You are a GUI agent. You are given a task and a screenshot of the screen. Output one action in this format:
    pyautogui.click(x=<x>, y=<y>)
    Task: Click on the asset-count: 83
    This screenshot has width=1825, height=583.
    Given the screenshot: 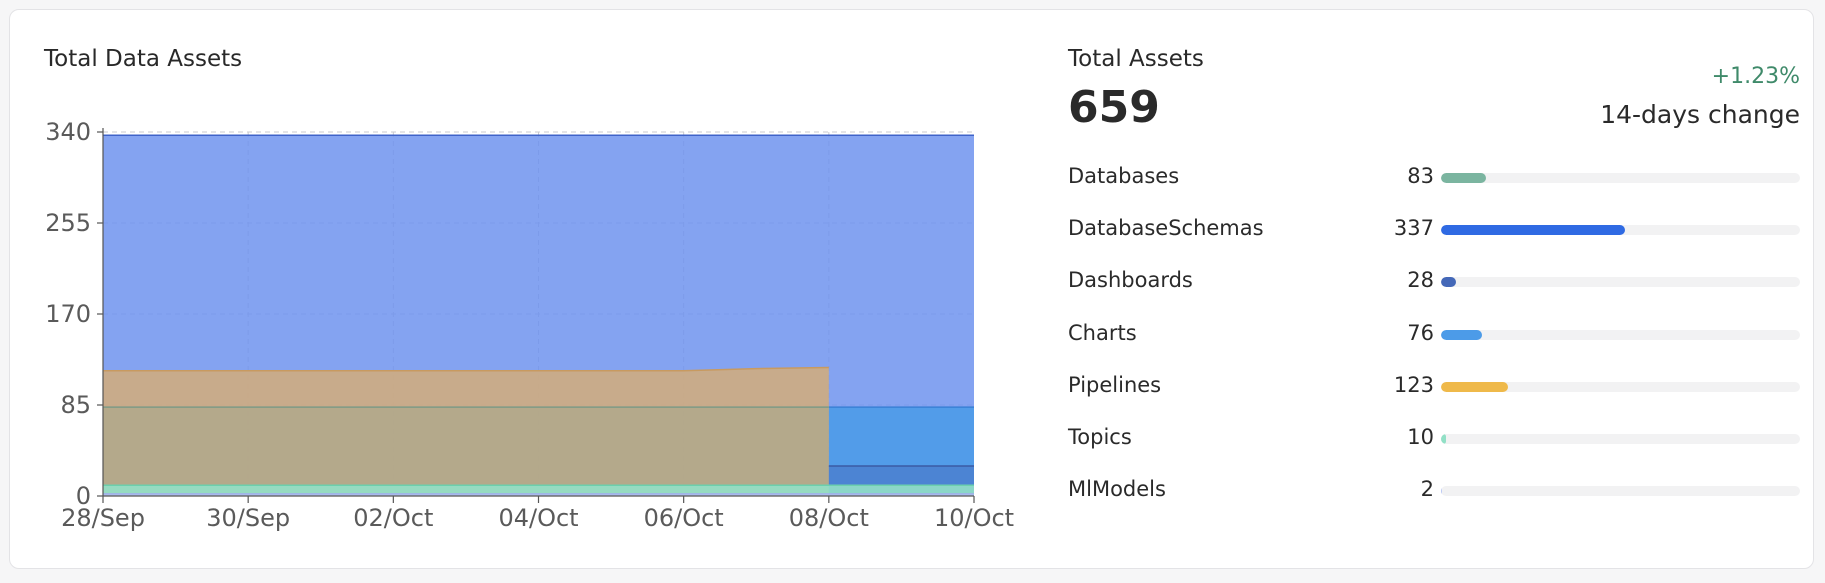 What is the action you would take?
    pyautogui.click(x=1420, y=176)
    